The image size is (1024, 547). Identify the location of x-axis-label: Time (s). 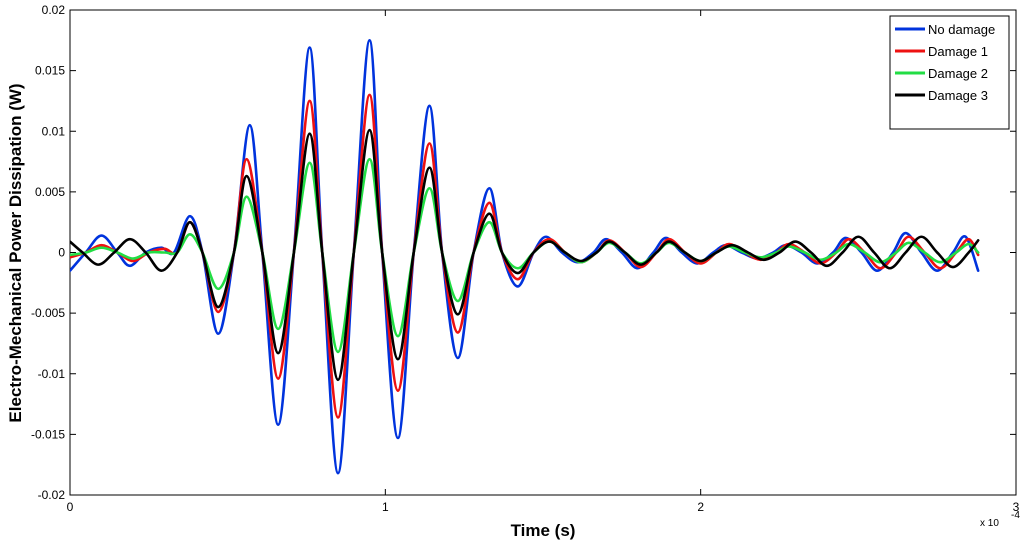
(543, 530).